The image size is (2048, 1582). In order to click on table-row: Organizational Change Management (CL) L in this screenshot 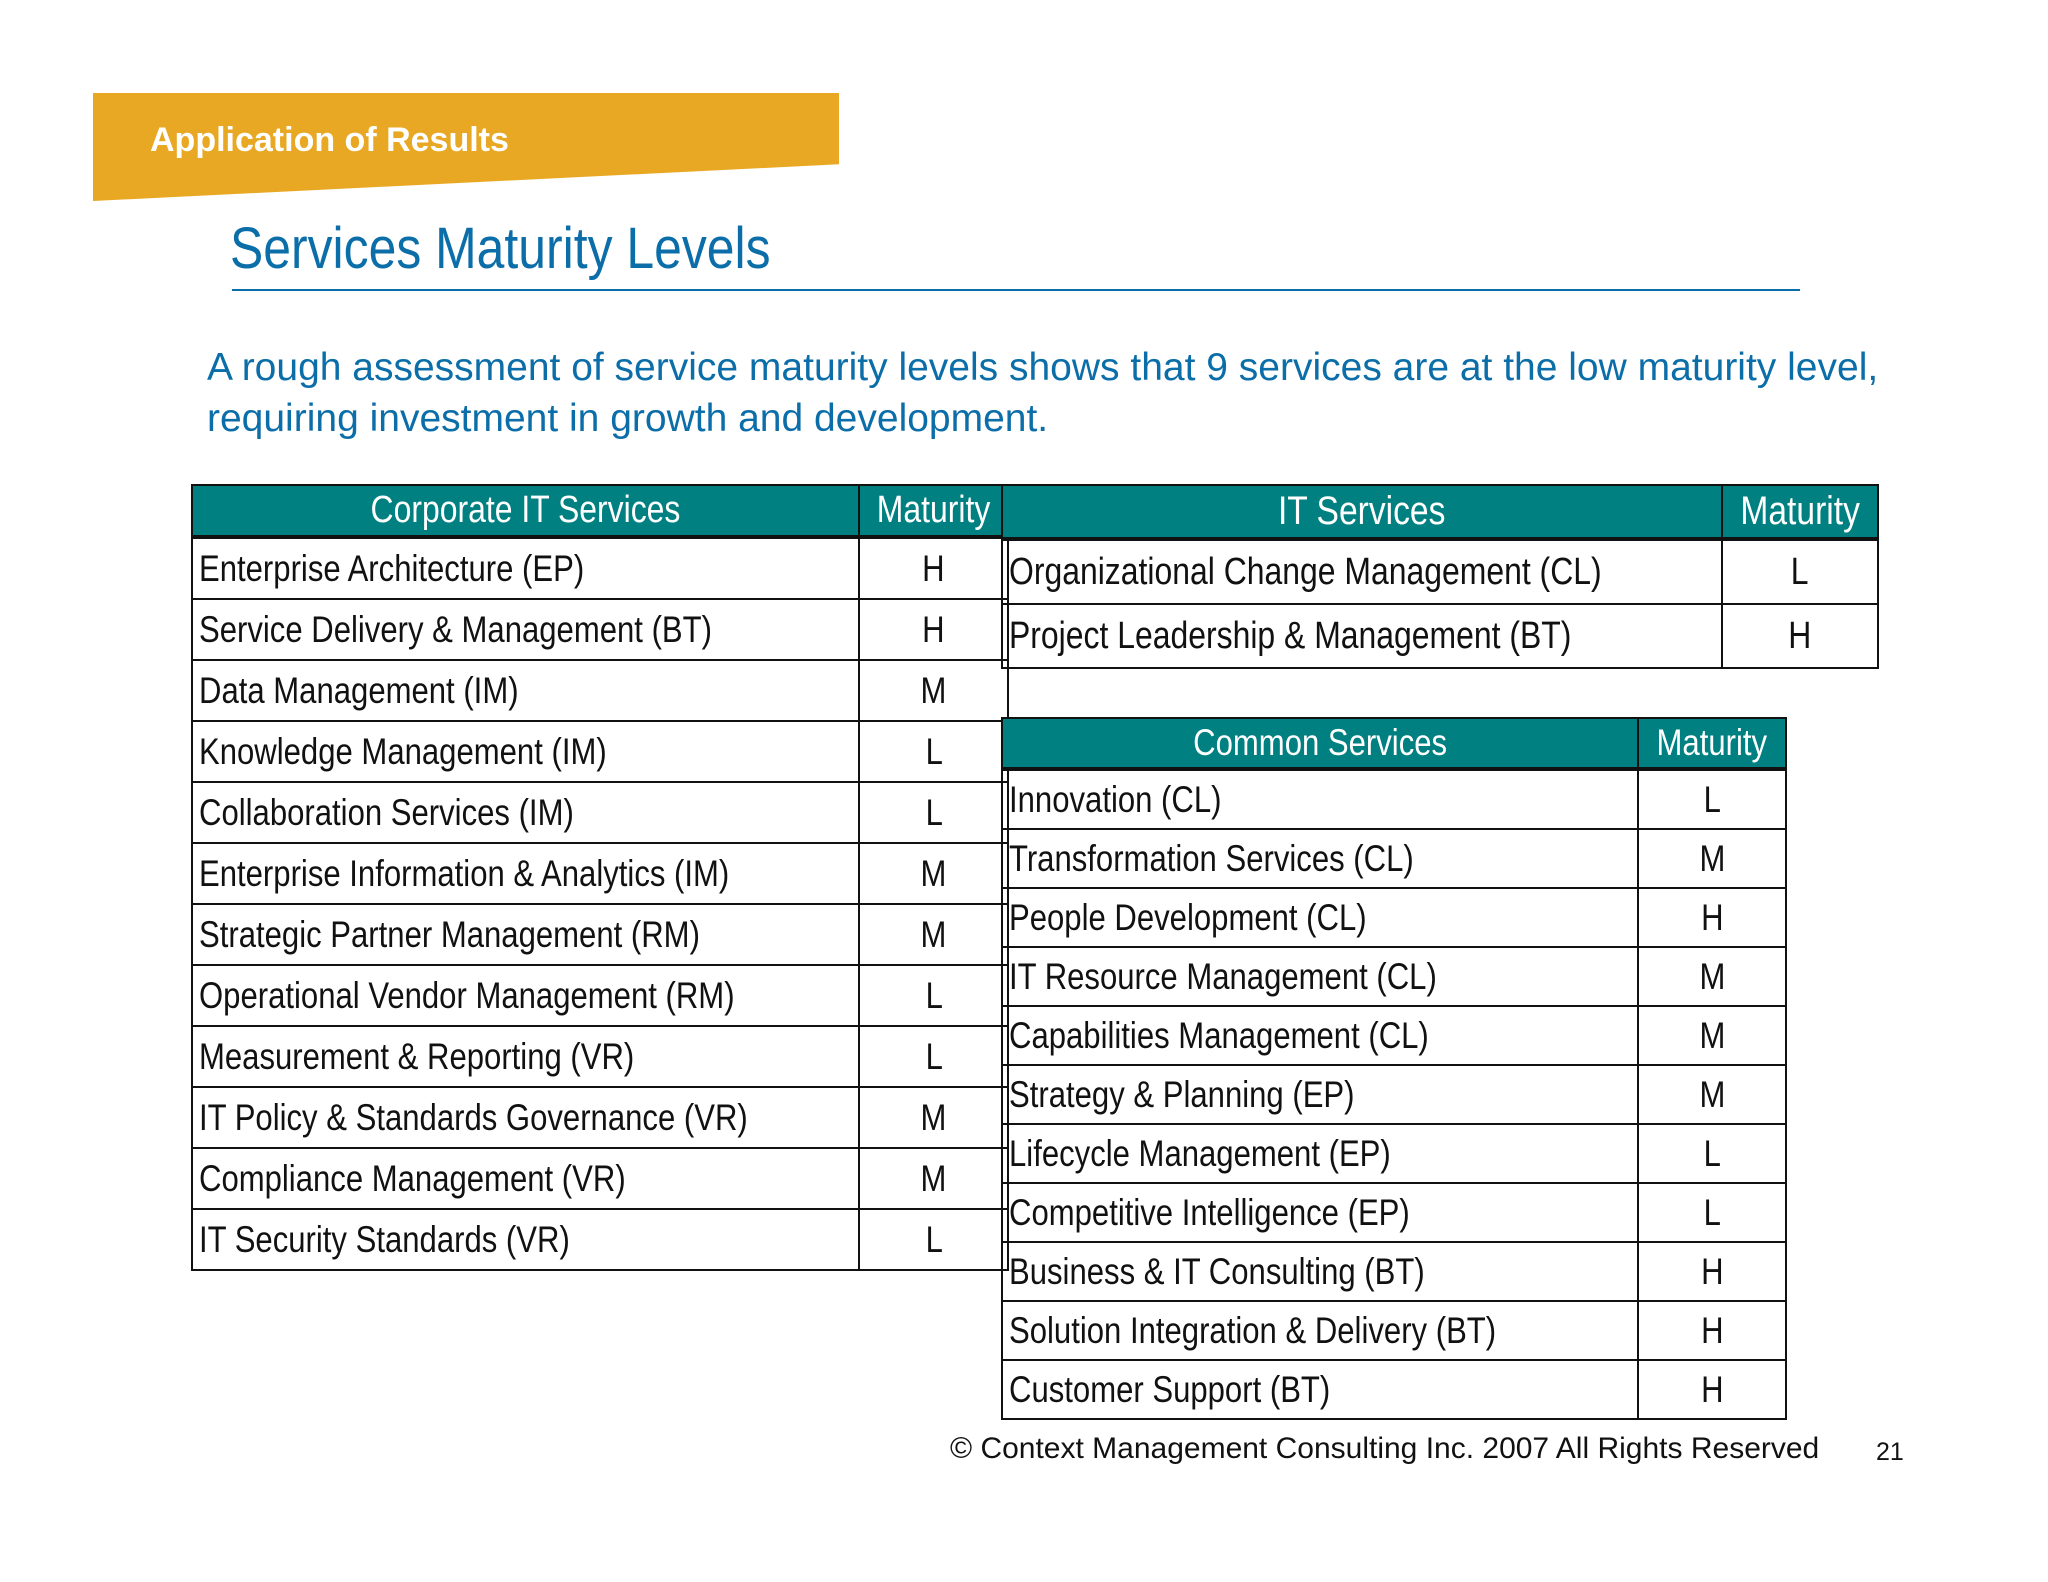, I will do `click(1440, 571)`.